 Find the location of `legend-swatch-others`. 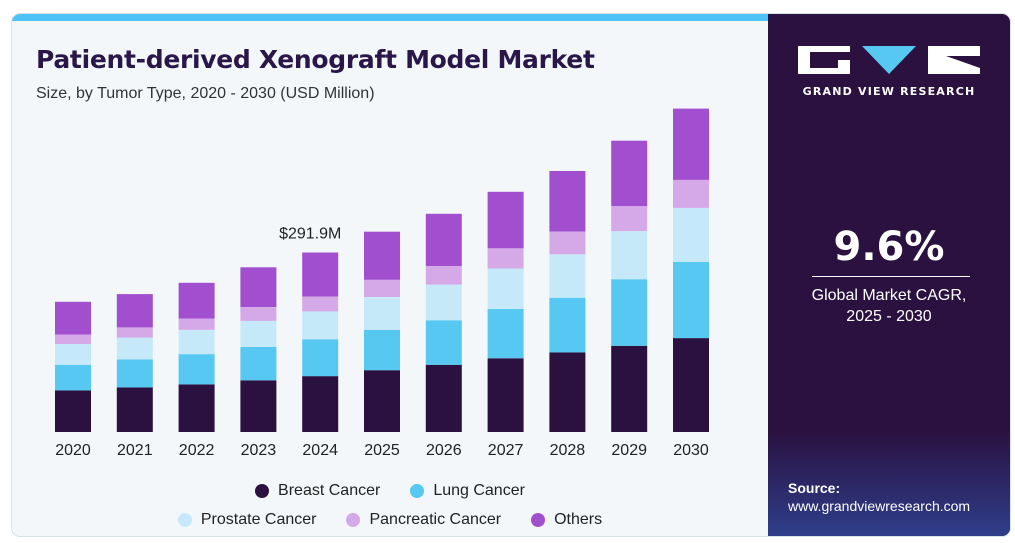

legend-swatch-others is located at coordinates (538, 520).